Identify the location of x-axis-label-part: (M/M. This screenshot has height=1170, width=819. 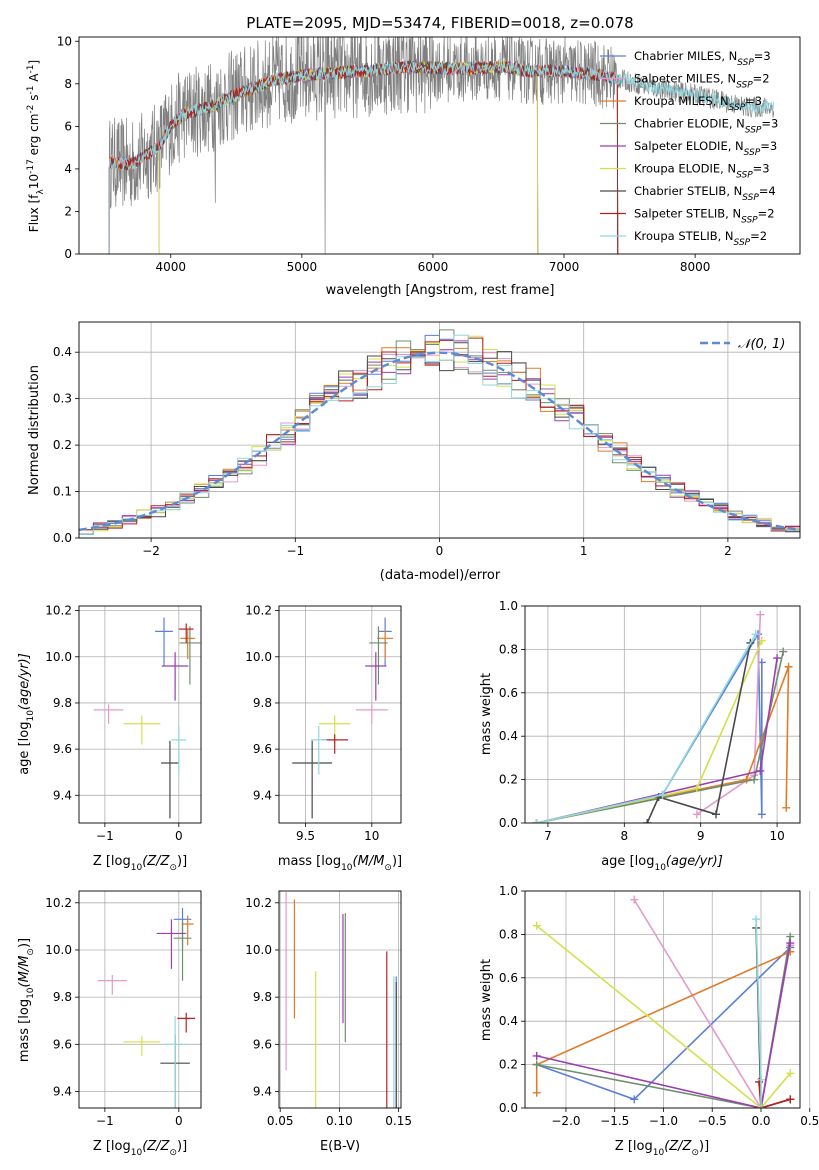
(369, 861).